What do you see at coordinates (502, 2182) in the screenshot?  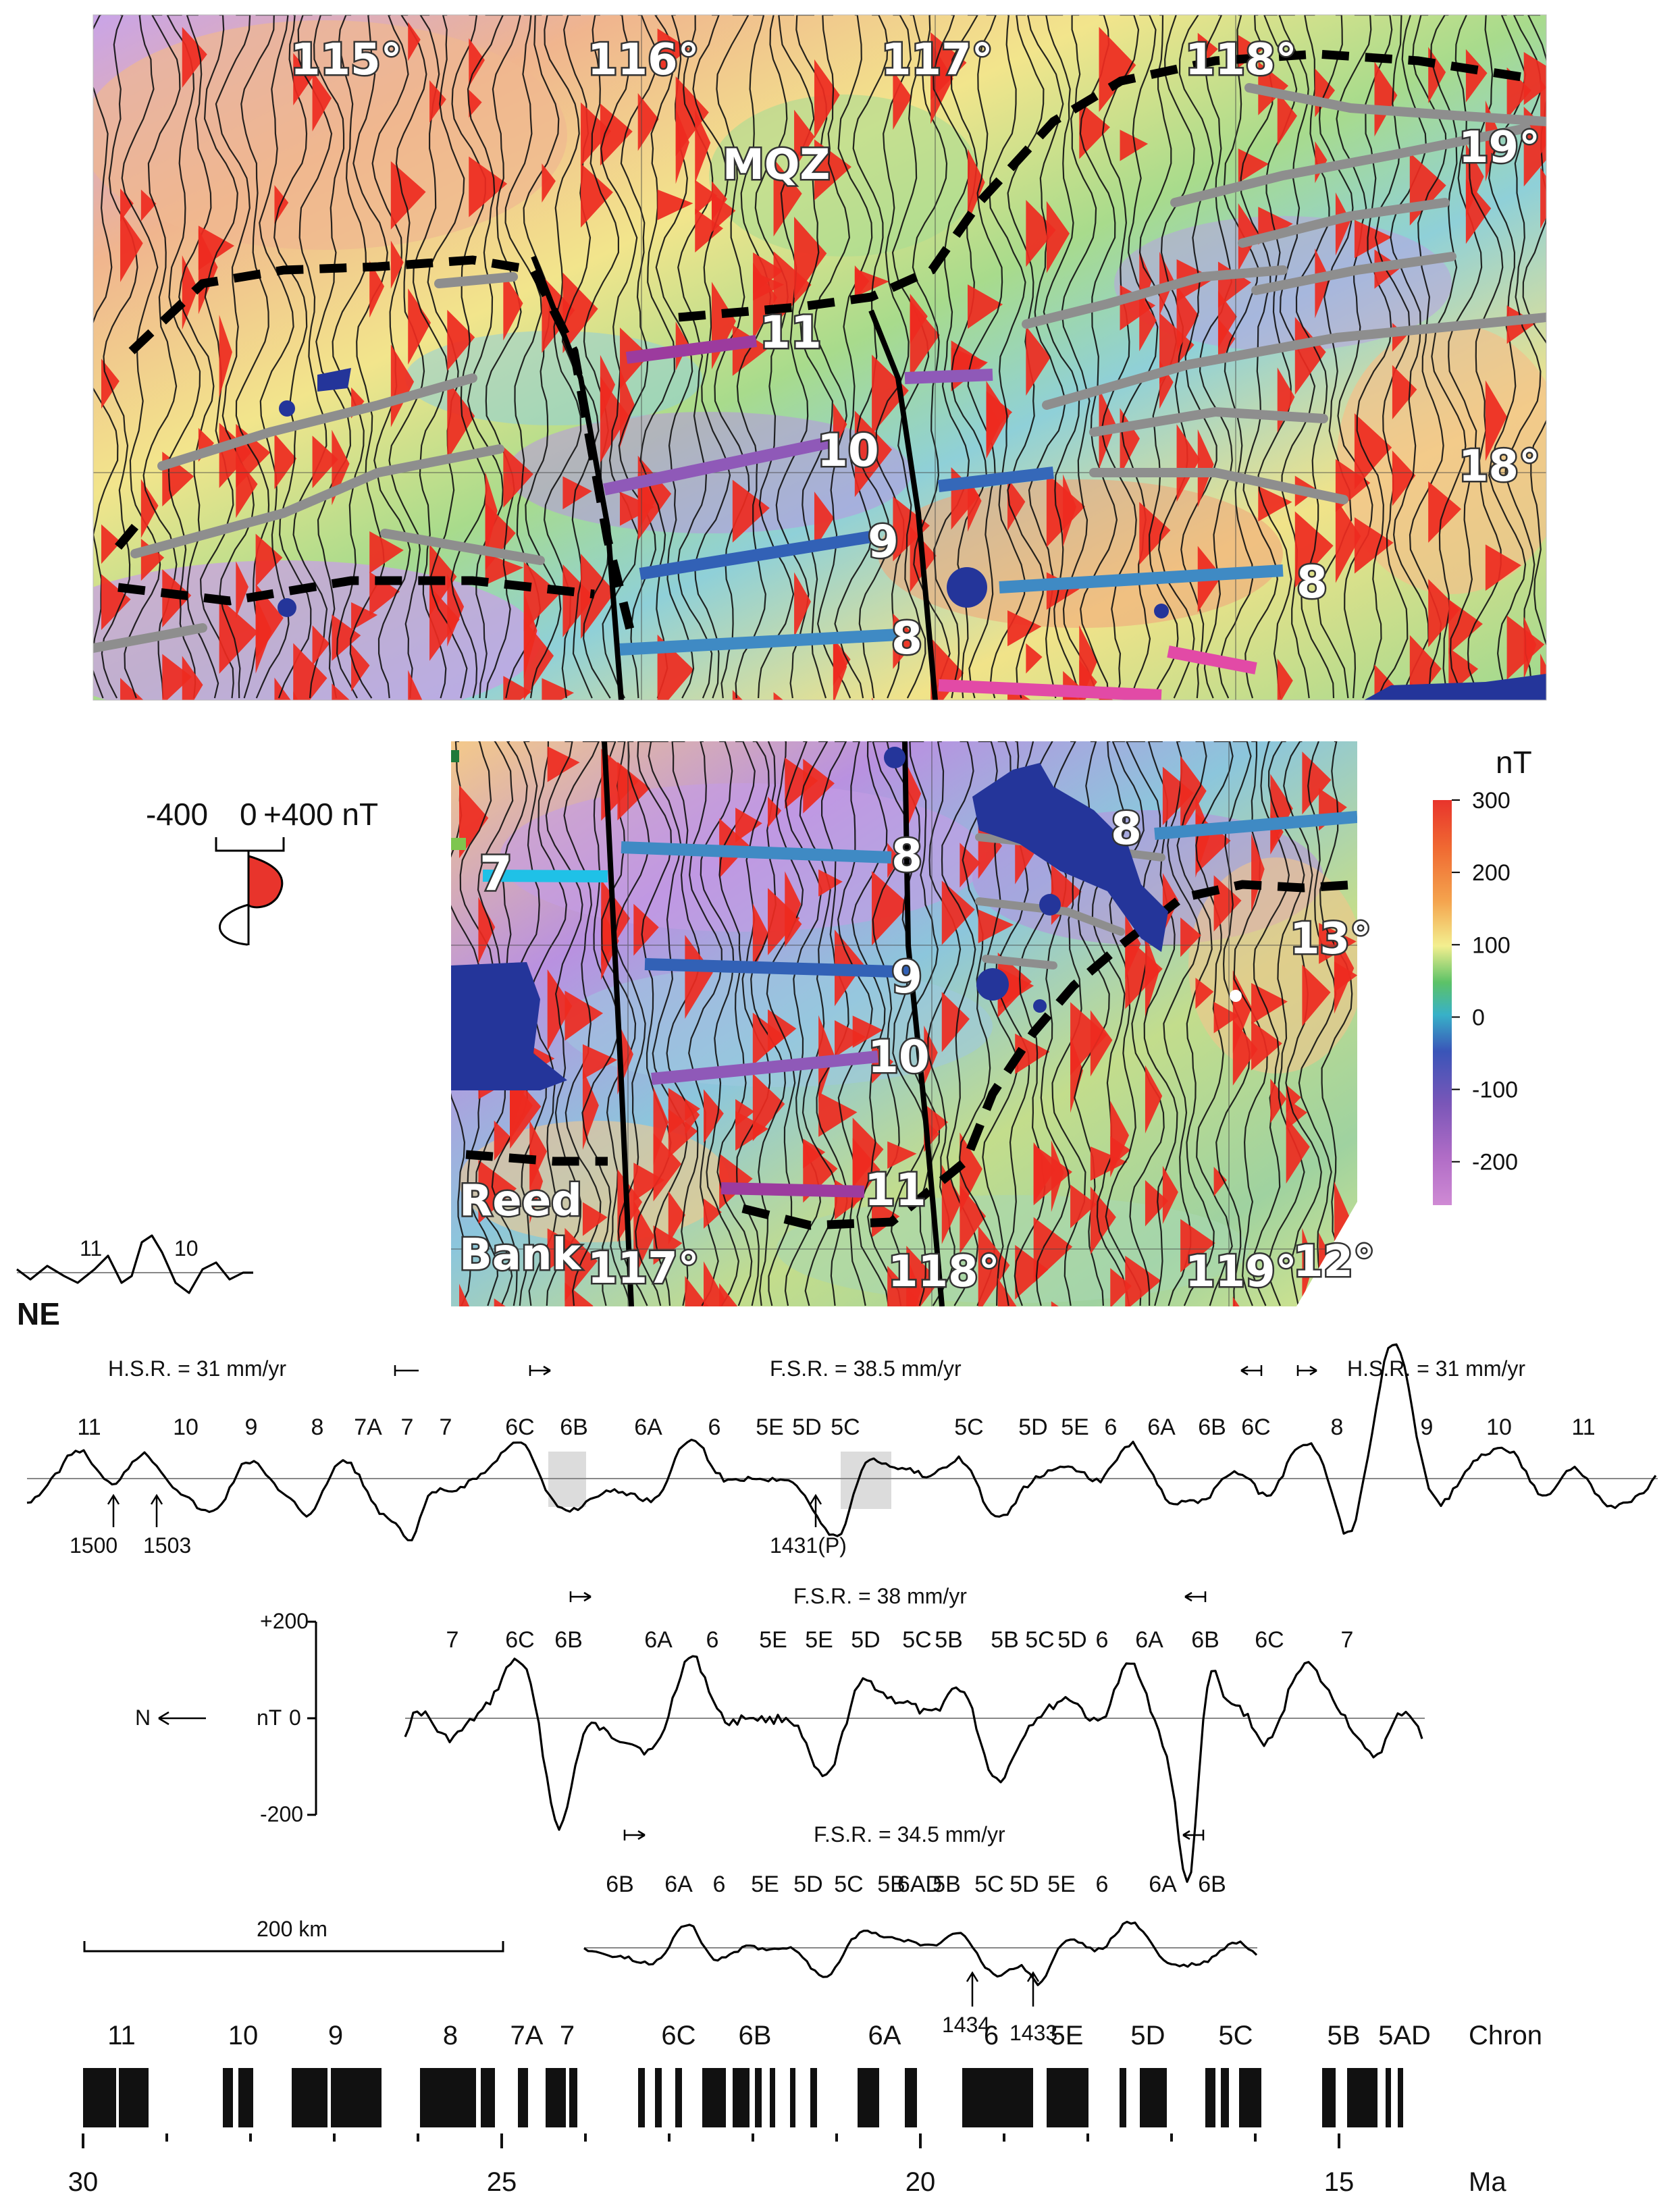 I see `timescale-age-label: 25` at bounding box center [502, 2182].